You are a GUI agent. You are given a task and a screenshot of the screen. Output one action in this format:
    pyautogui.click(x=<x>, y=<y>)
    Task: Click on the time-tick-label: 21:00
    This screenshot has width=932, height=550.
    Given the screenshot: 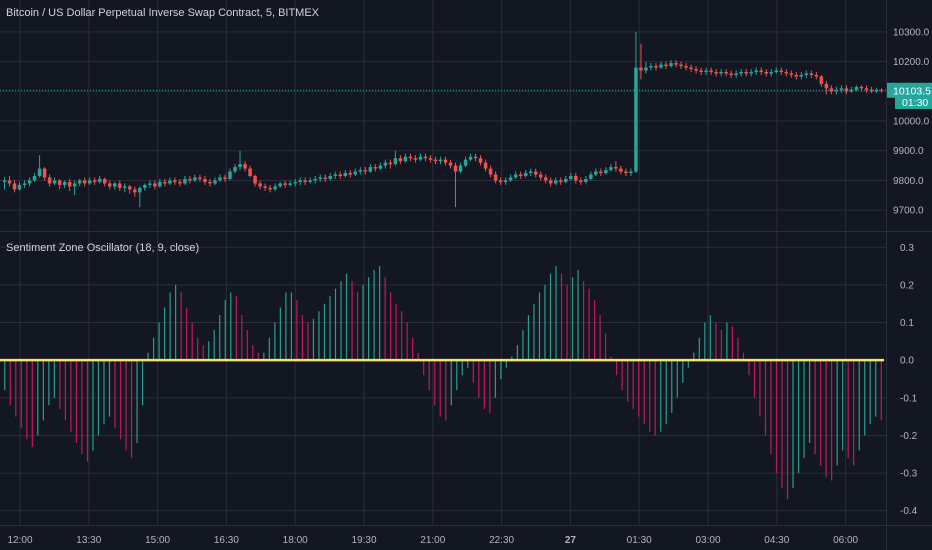 What is the action you would take?
    pyautogui.click(x=432, y=540)
    